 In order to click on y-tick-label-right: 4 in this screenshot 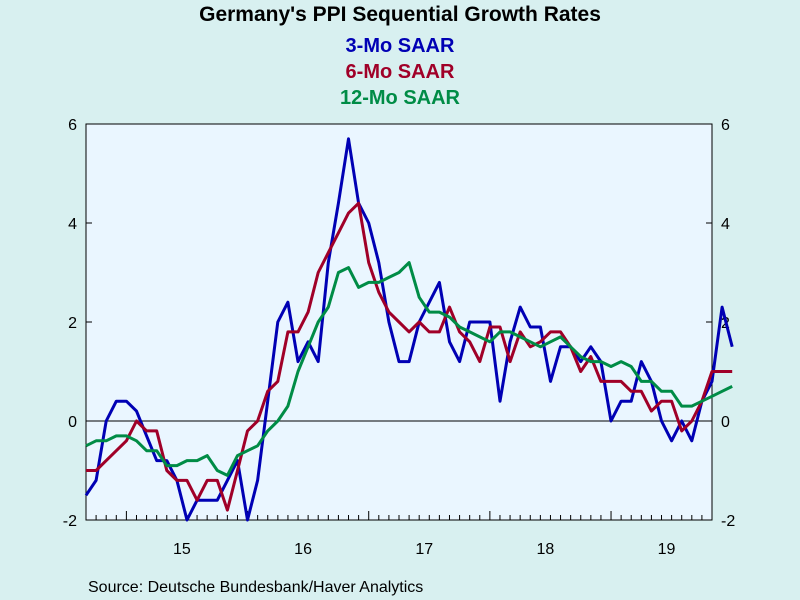, I will do `click(725, 224)`.